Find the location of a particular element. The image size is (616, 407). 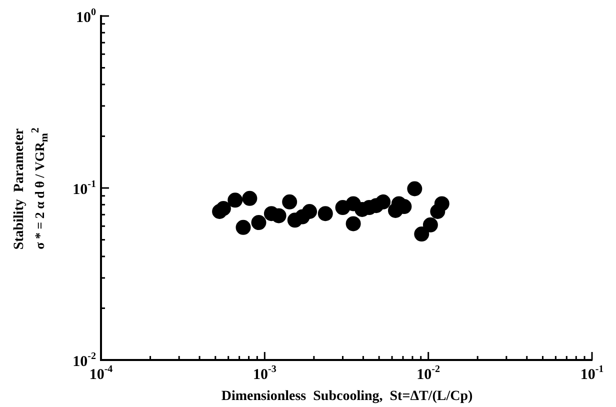

x-axis-title: Dimensionless Subcooling, St=ΔT/(L/Cp) is located at coordinates (347, 397).